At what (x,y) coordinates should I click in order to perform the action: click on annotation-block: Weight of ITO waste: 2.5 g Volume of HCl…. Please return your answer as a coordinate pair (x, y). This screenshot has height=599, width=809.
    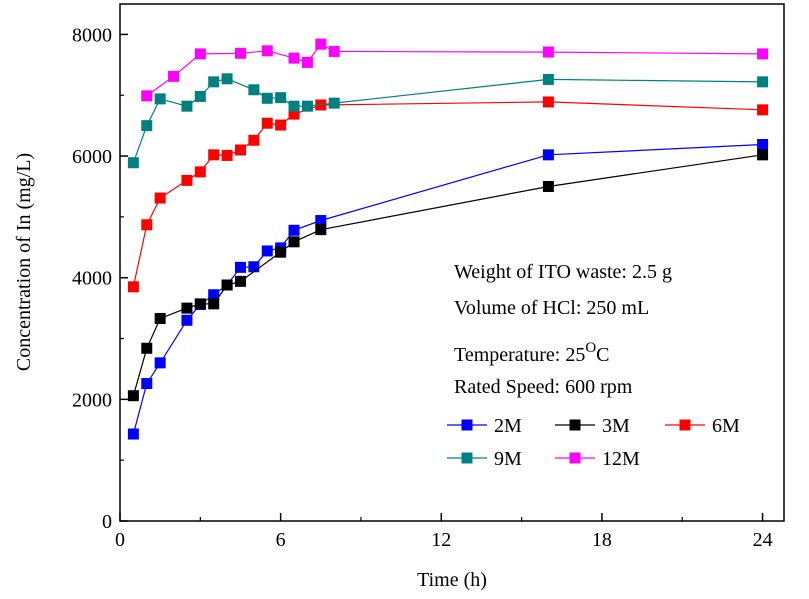
    Looking at the image, I should click on (563, 329).